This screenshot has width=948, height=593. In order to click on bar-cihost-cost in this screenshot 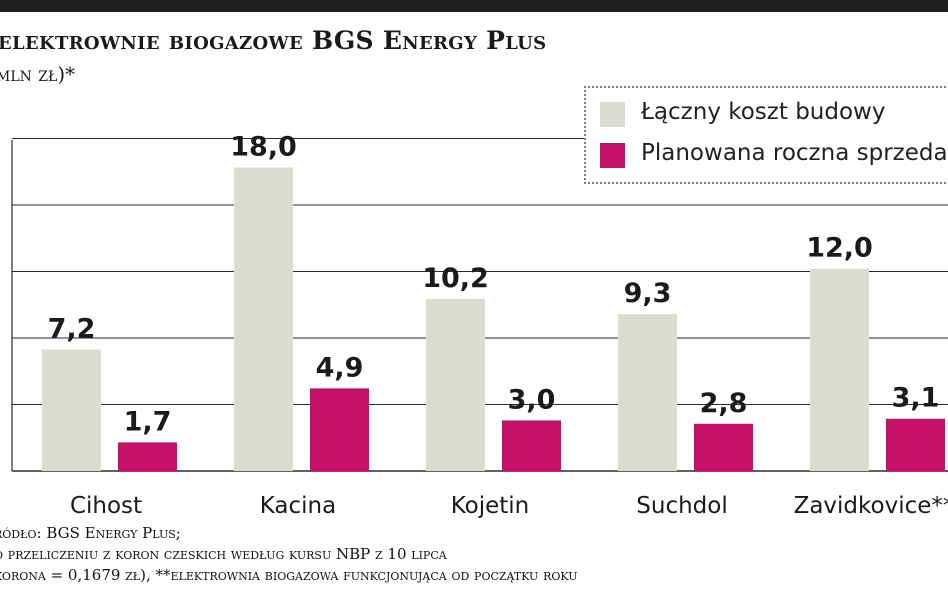, I will do `click(71, 410)`.